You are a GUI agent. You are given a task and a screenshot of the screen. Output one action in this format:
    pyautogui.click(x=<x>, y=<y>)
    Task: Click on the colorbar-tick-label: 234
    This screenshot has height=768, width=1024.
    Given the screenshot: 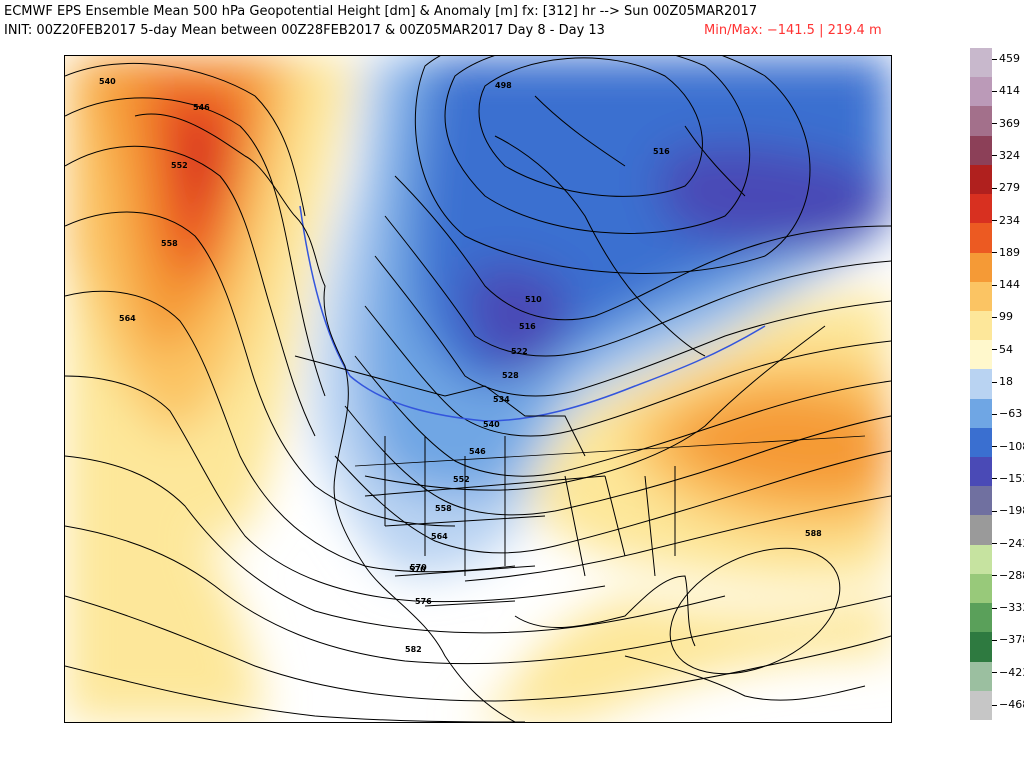 What is the action you would take?
    pyautogui.click(x=1006, y=220)
    